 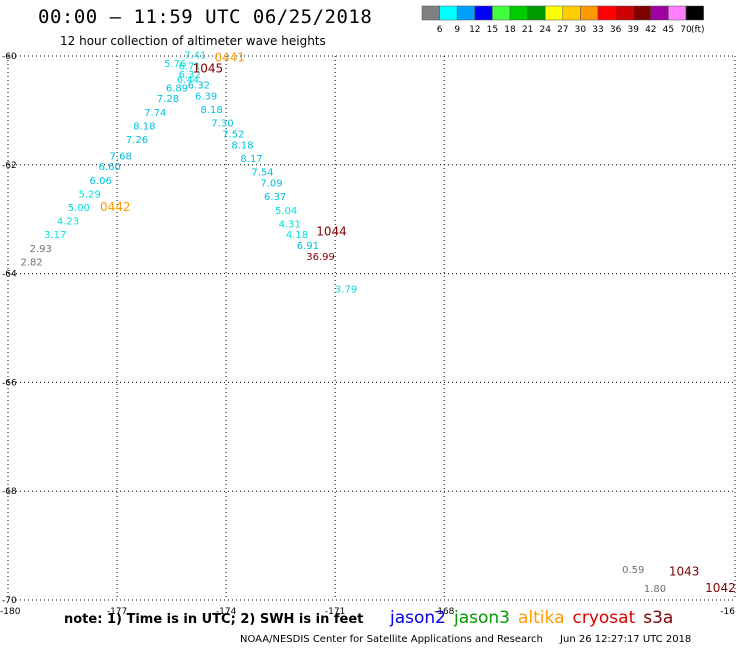 What do you see at coordinates (492, 30) in the screenshot?
I see `legend-tick-label: 15` at bounding box center [492, 30].